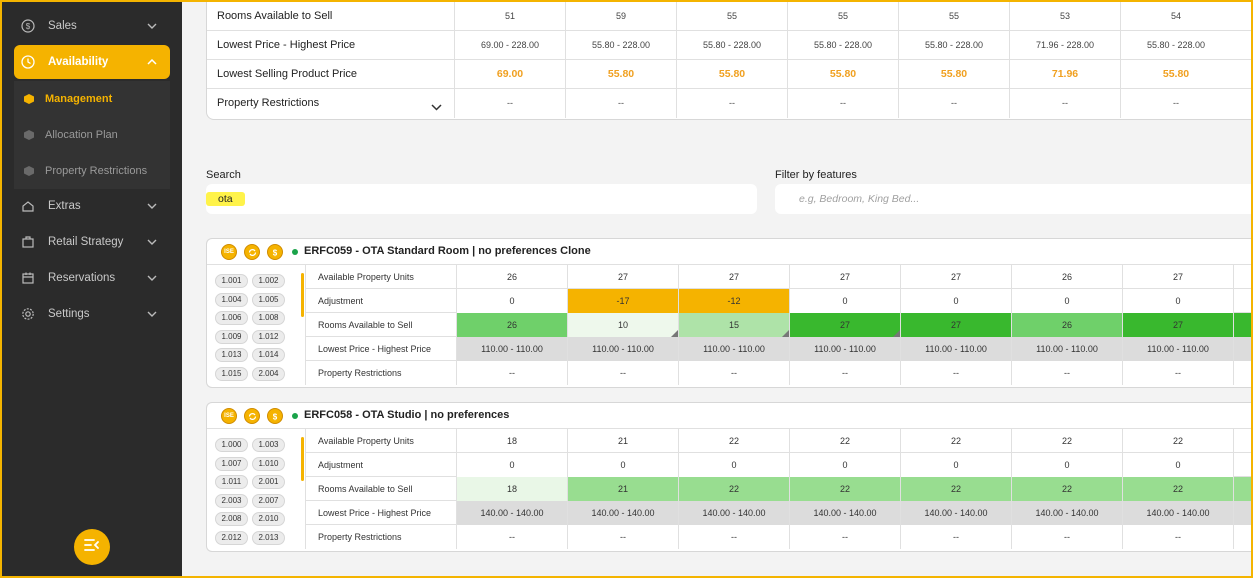 Image resolution: width=1253 pixels, height=578 pixels. I want to click on room-code-pill: 1.009, so click(231, 336).